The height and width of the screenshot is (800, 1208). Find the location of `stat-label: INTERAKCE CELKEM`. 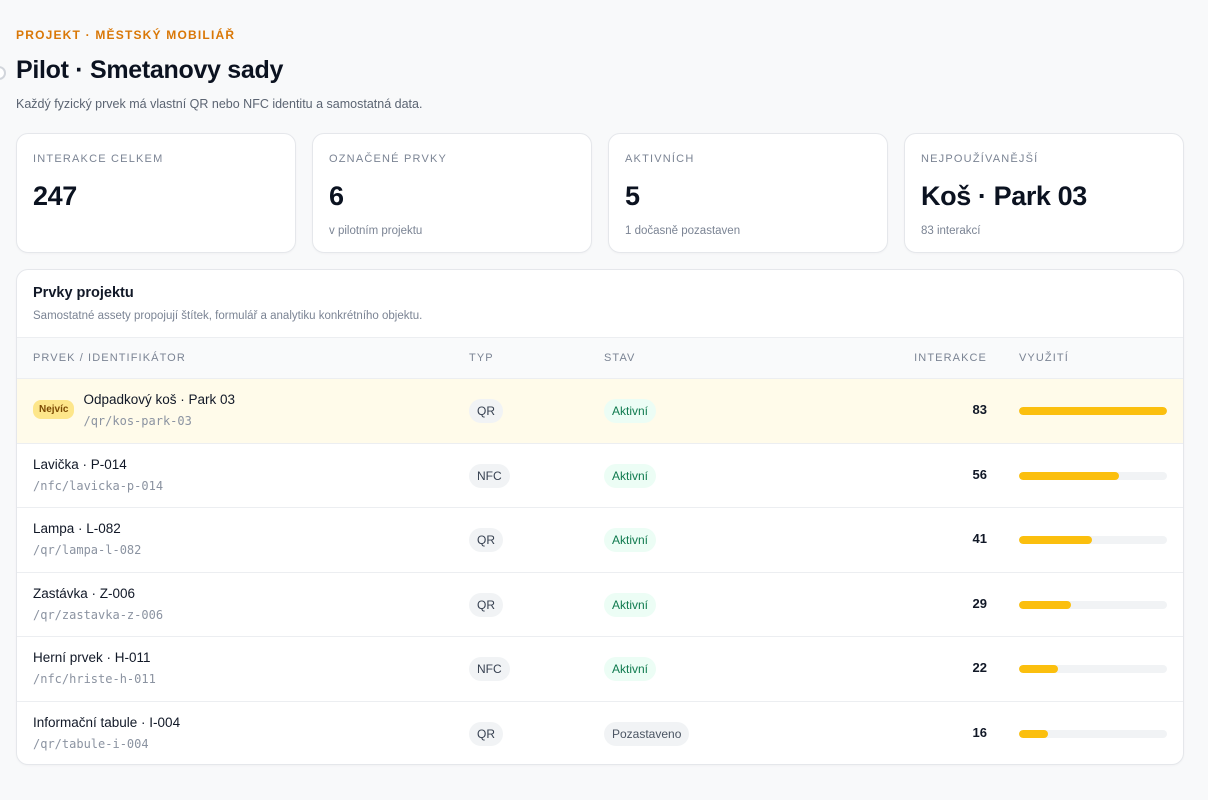

stat-label: INTERAKCE CELKEM is located at coordinates (98, 159).